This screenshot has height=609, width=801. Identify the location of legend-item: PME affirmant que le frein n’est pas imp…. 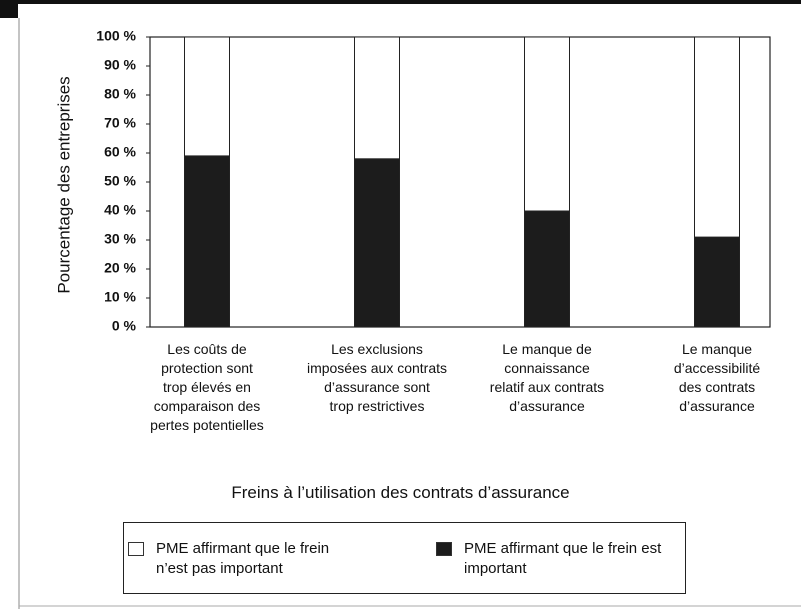
(242, 559).